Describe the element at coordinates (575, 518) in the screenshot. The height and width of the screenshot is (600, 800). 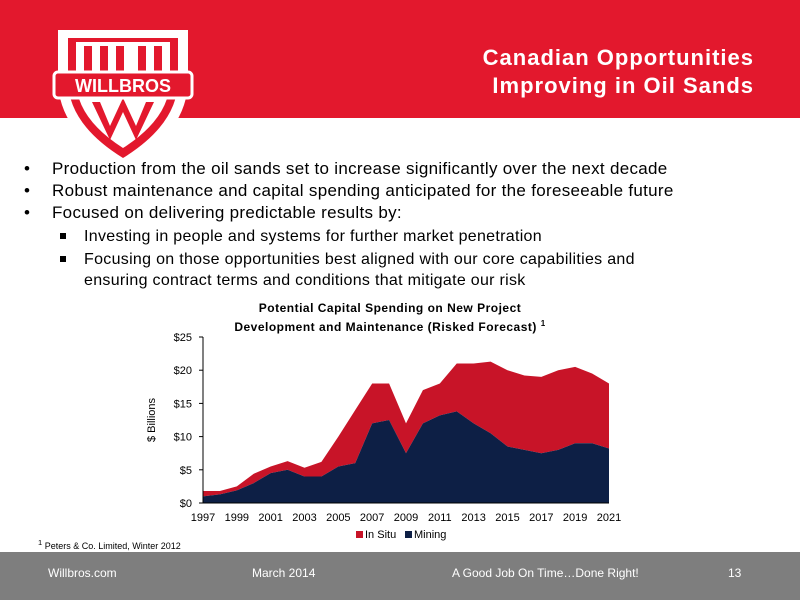
I see `x-tick-label: 2019` at that location.